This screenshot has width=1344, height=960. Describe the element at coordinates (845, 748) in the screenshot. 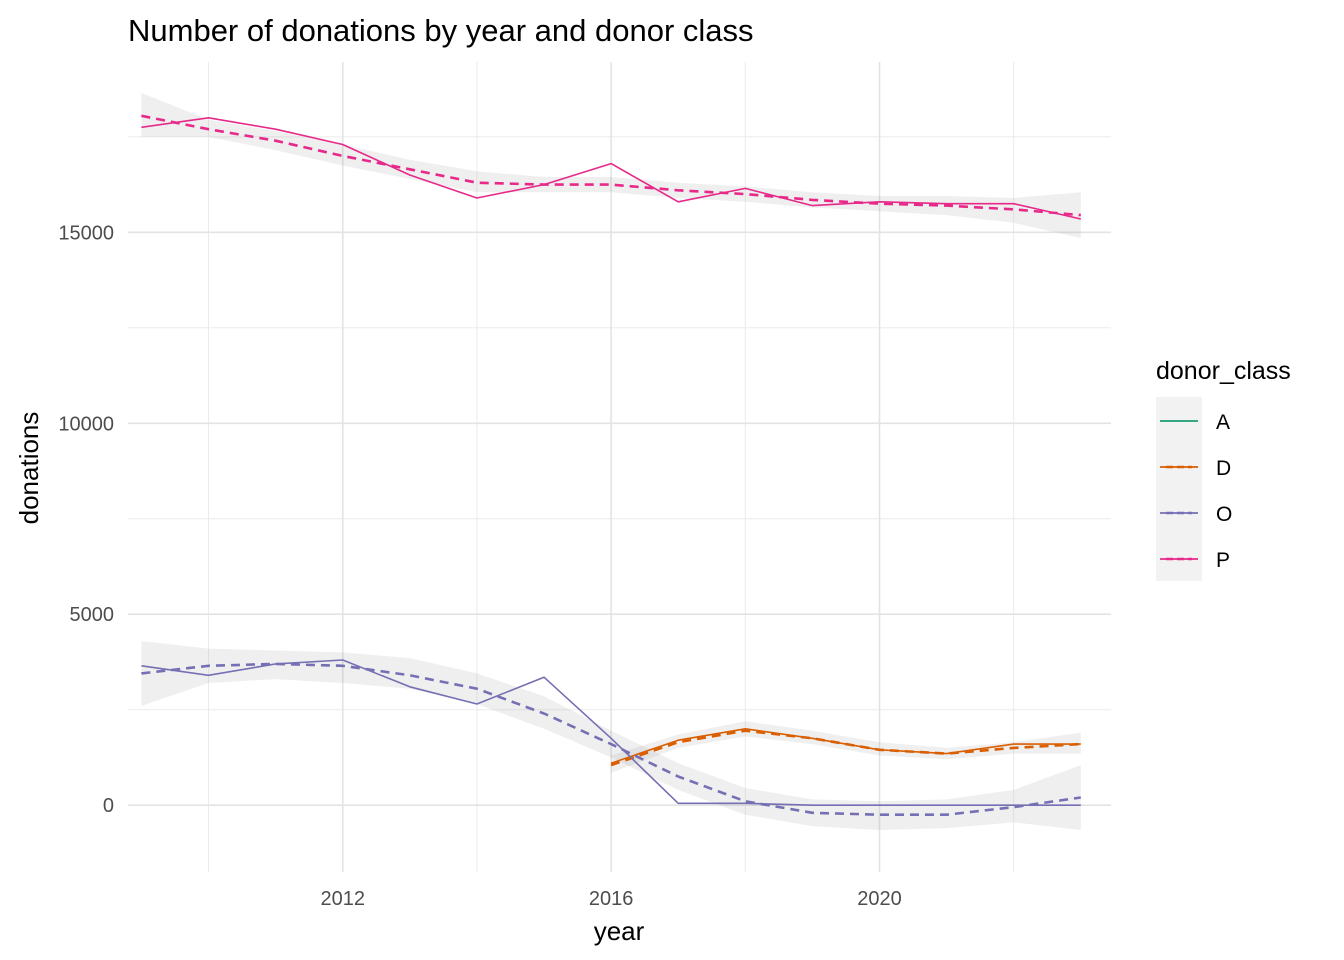

I see `smooth-line-D` at that location.